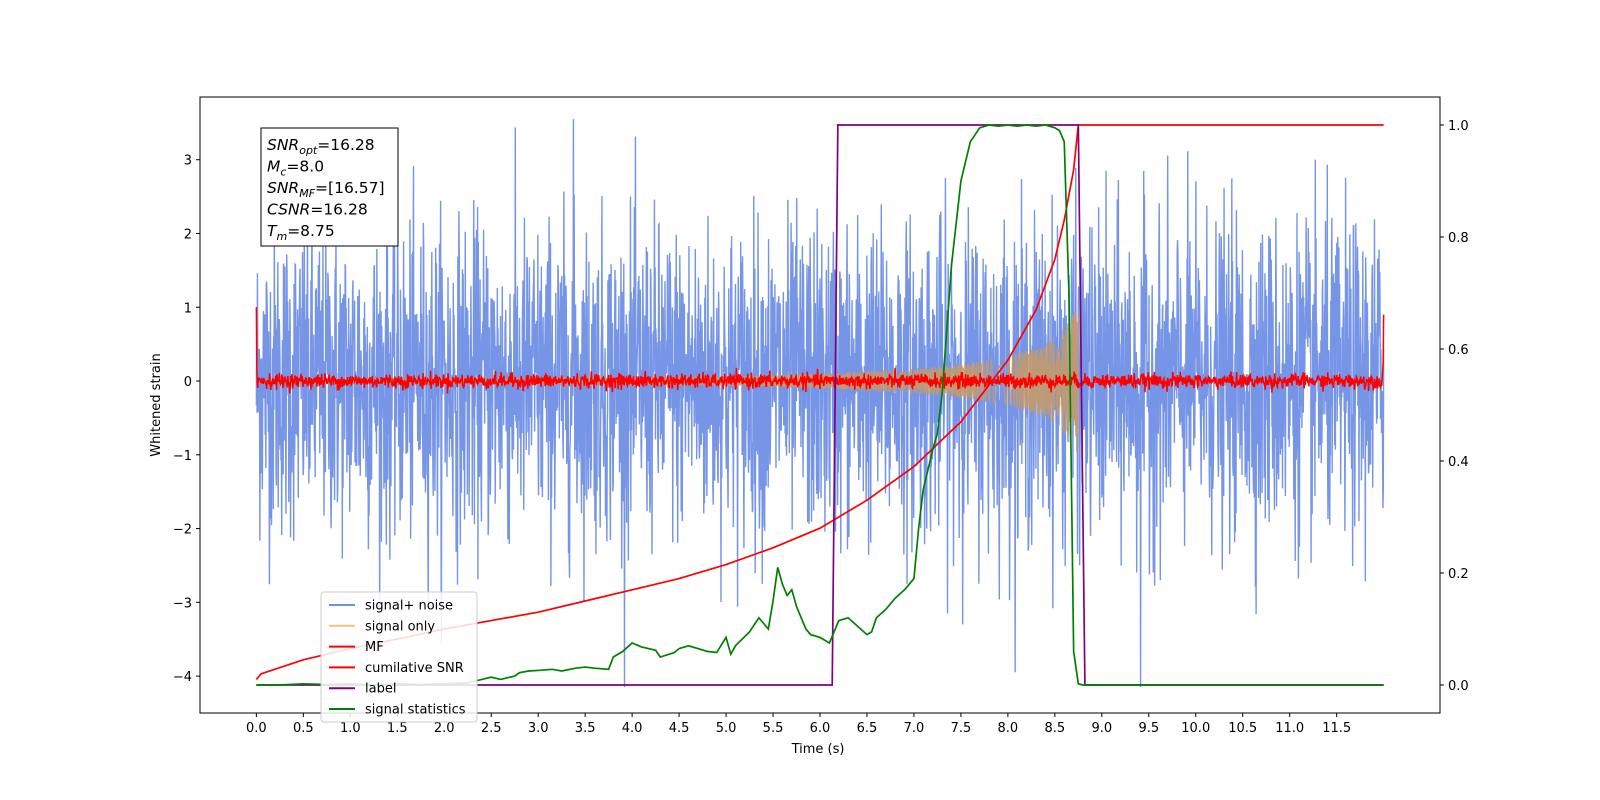 The width and height of the screenshot is (1600, 800). What do you see at coordinates (317, 210) in the screenshot?
I see `annotation-line: CSNR=16.28` at bounding box center [317, 210].